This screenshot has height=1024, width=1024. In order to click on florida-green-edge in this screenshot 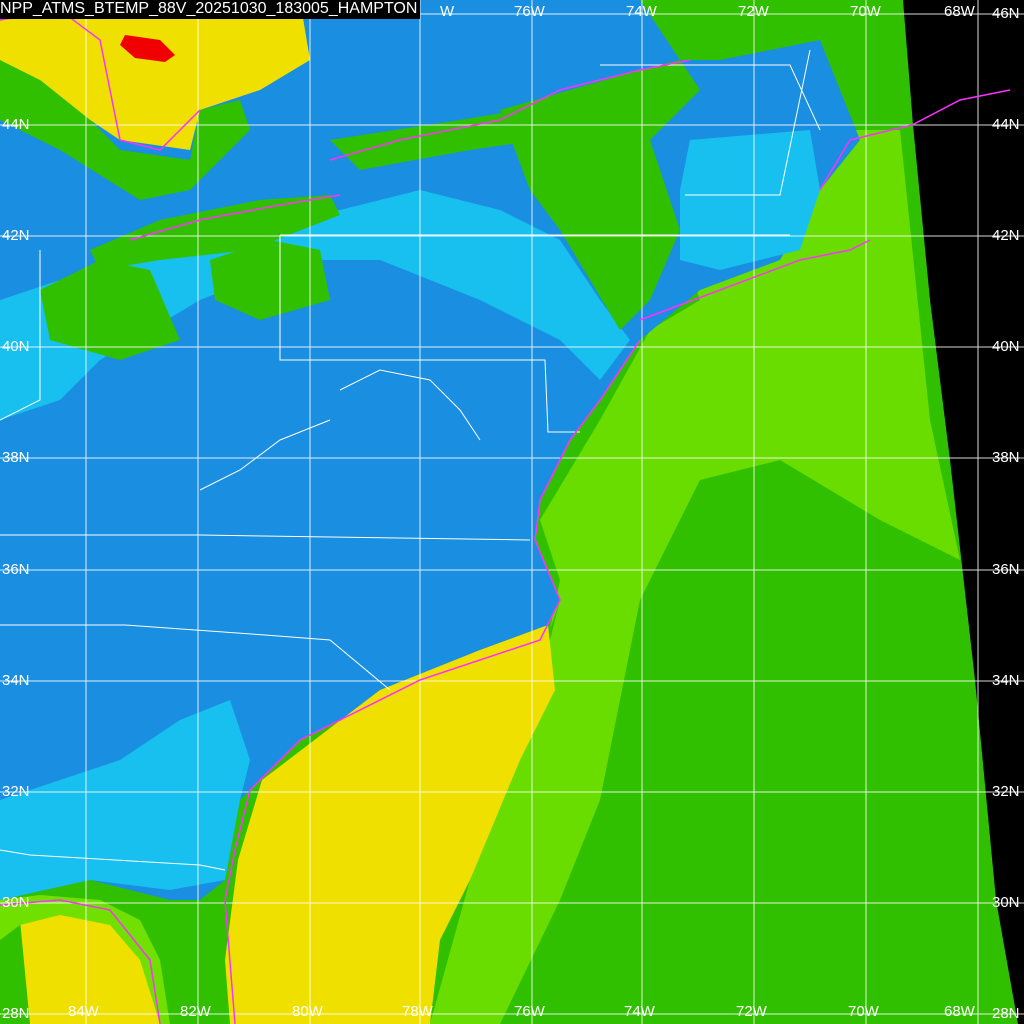, I will do `click(85, 959)`.